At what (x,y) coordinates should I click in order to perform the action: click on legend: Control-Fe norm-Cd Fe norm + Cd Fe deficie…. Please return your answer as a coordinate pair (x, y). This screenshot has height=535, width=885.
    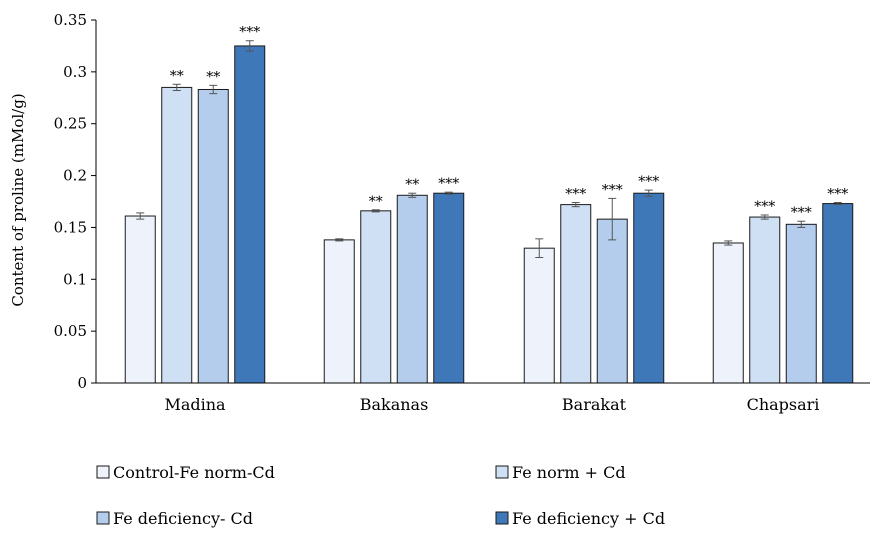
    Looking at the image, I should click on (381, 495).